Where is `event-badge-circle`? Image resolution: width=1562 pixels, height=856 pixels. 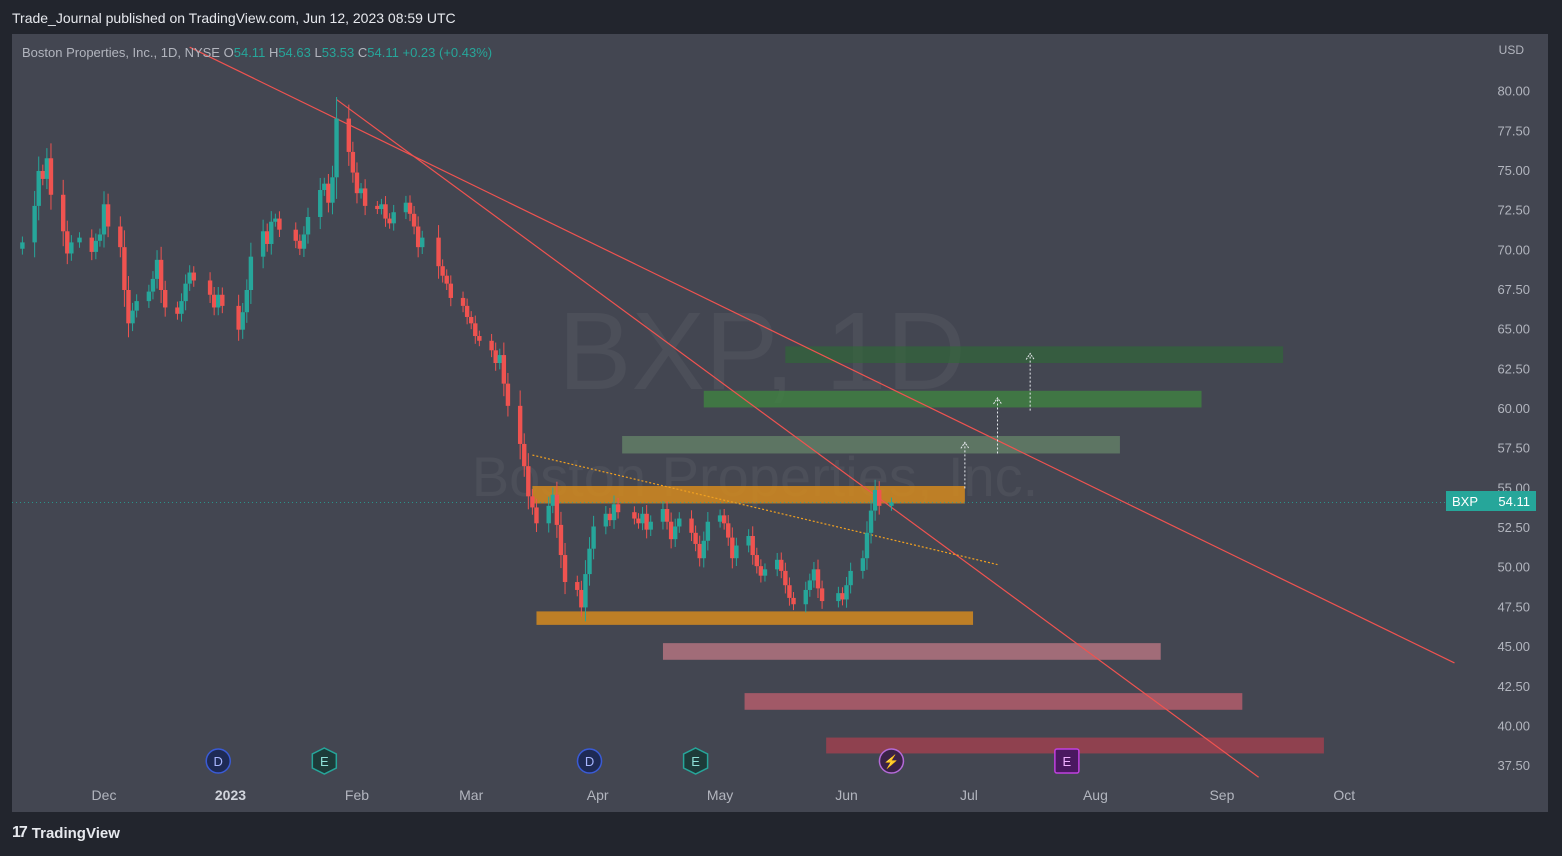 event-badge-circle is located at coordinates (891, 761).